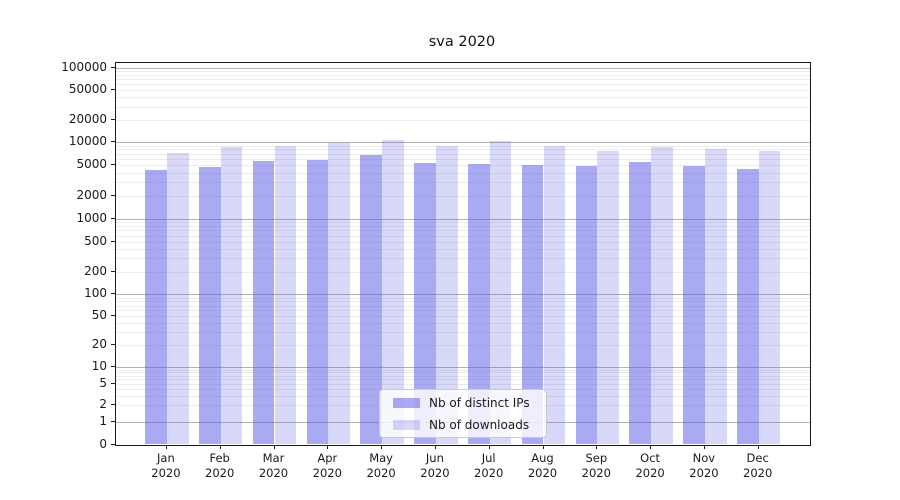 This screenshot has width=900, height=500. I want to click on y-tick-label: 2000, so click(91, 194).